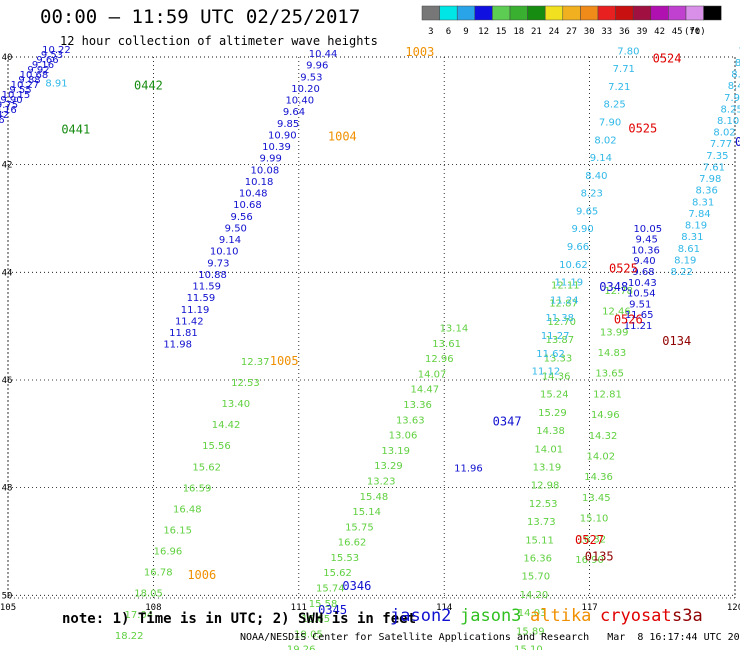 This screenshot has height=650, width=740. I want to click on wave-height-value: 9.96, so click(317, 66).